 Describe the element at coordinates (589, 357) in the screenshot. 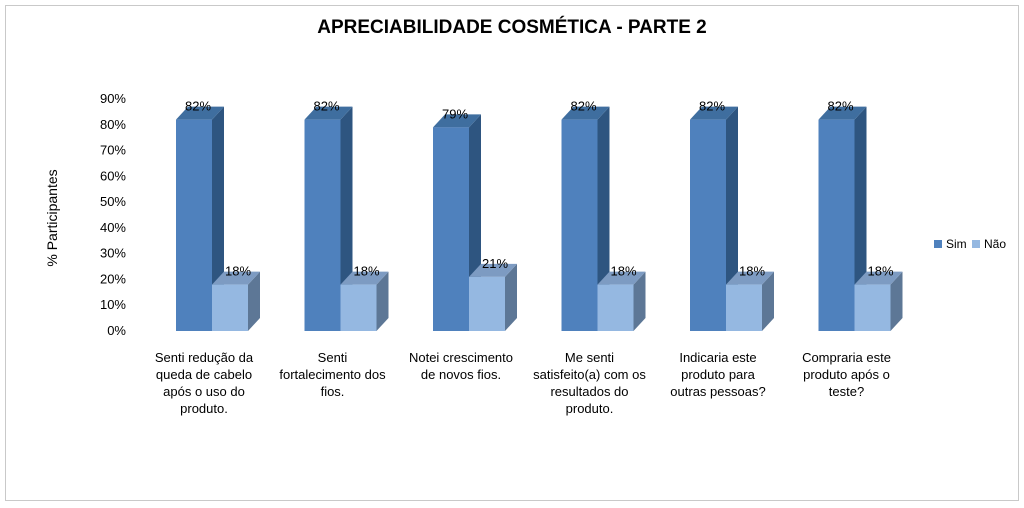

I see `x-category-label-line: Me senti` at that location.